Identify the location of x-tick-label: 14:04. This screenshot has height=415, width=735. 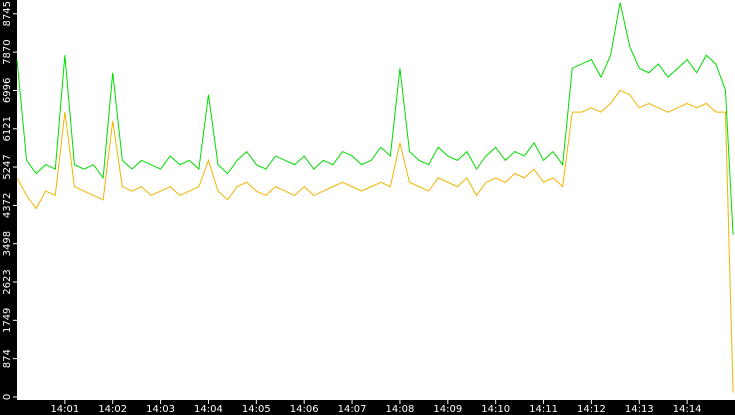
(208, 409).